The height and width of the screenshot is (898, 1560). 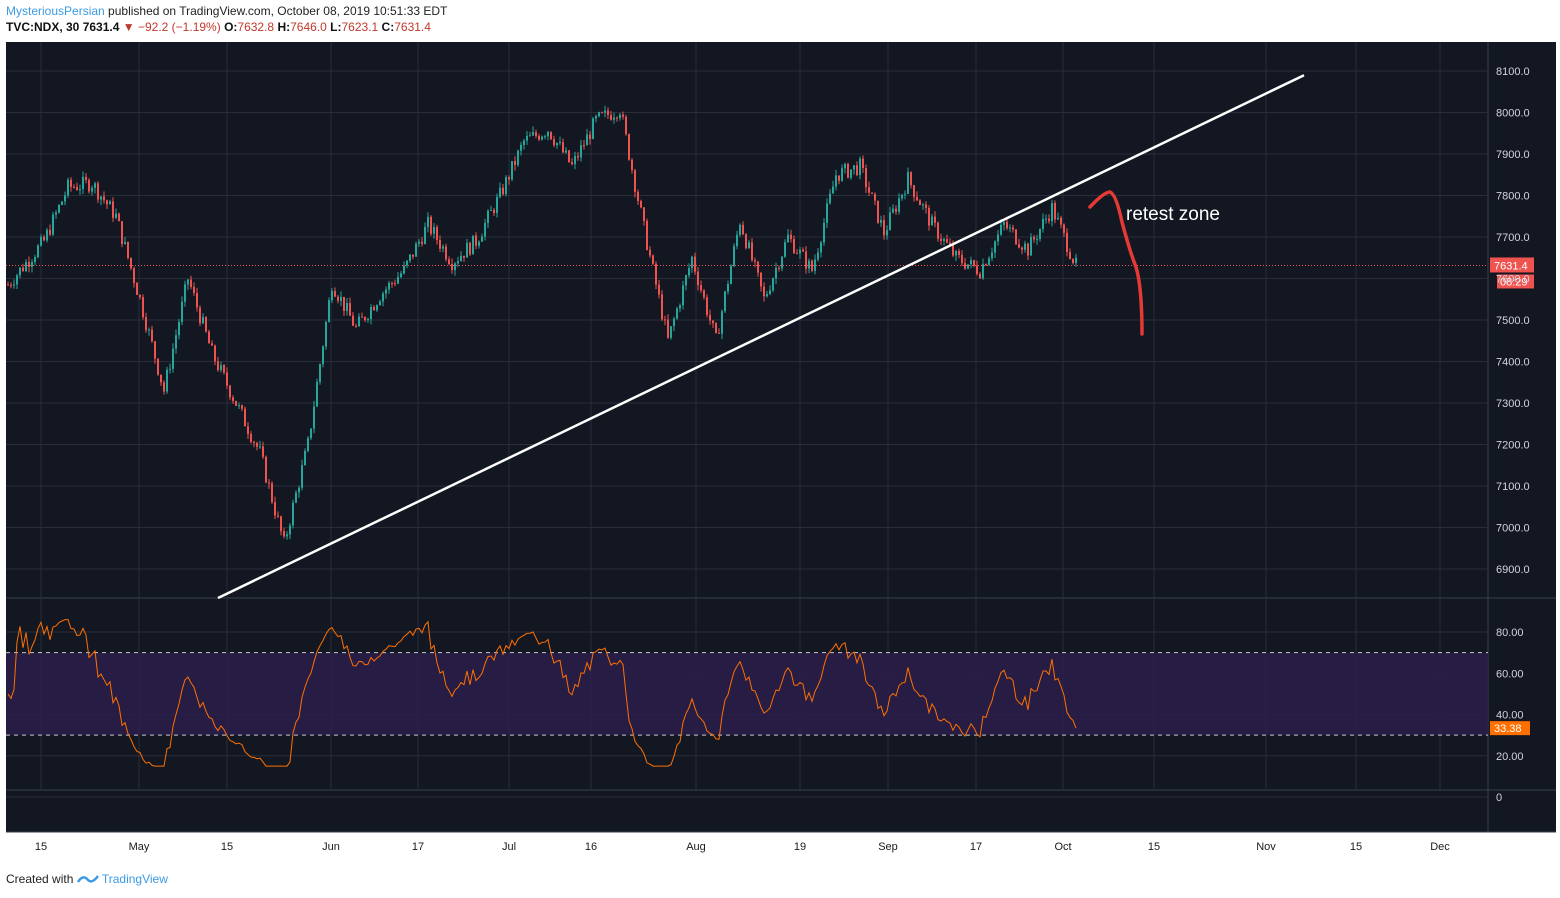 What do you see at coordinates (1513, 487) in the screenshot?
I see `price-tick-label: 7100.0` at bounding box center [1513, 487].